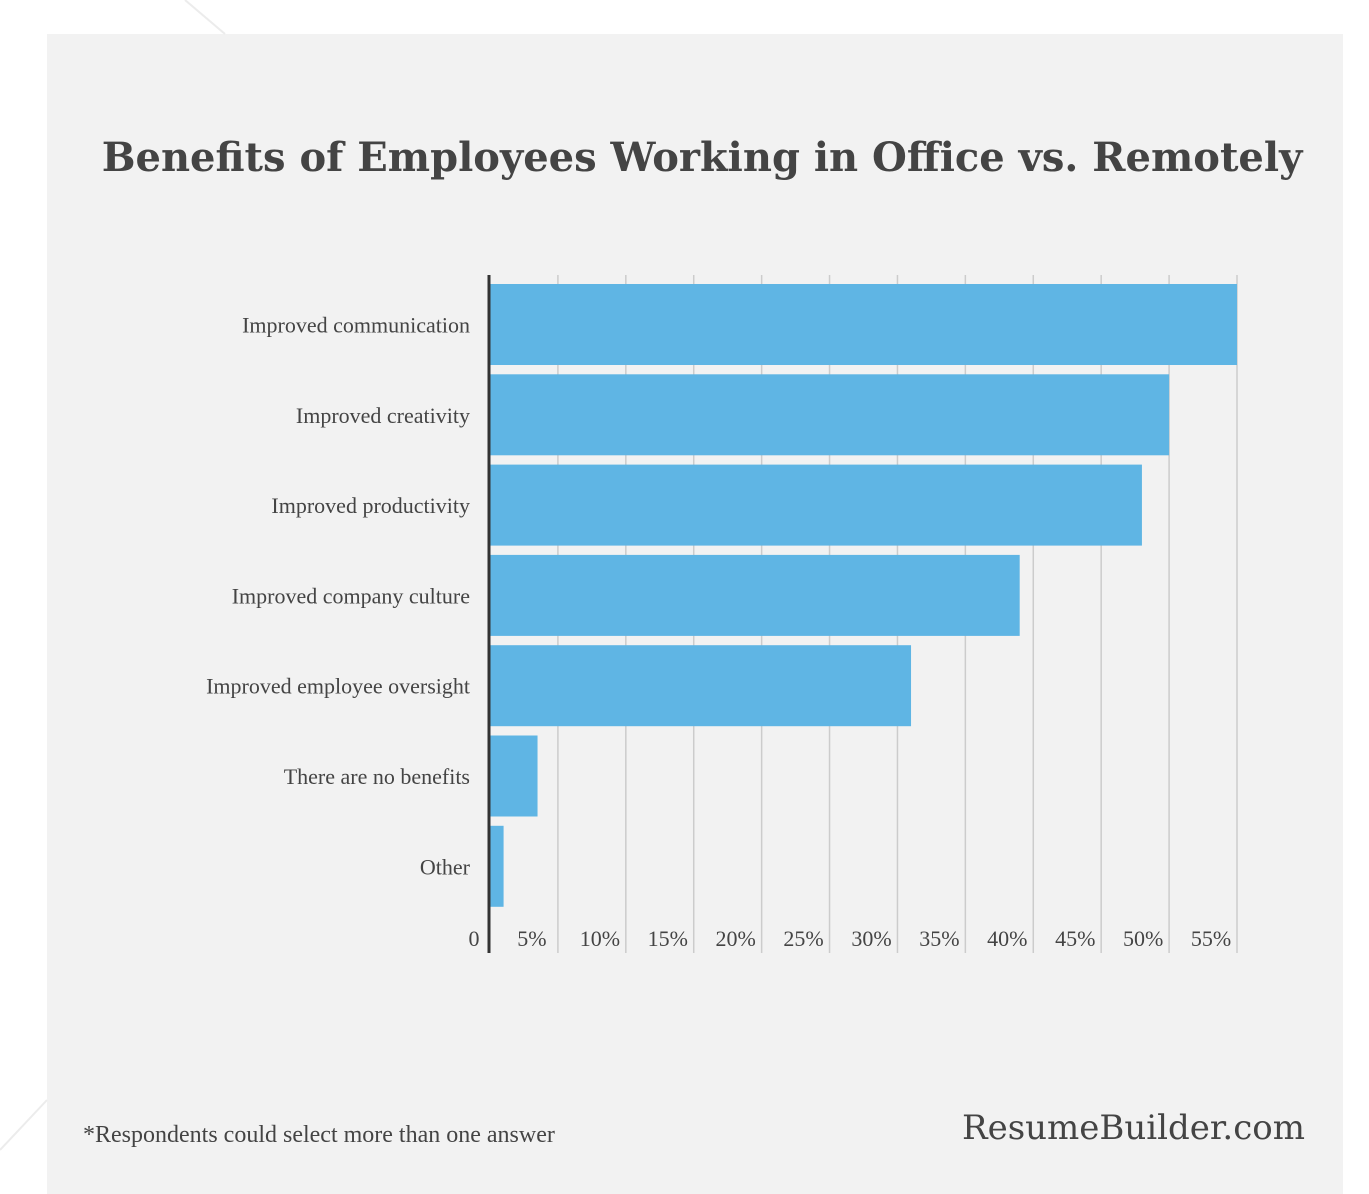 Image resolution: width=1369 pixels, height=1194 pixels. Describe the element at coordinates (668, 938) in the screenshot. I see `tick-label: 15%` at that location.